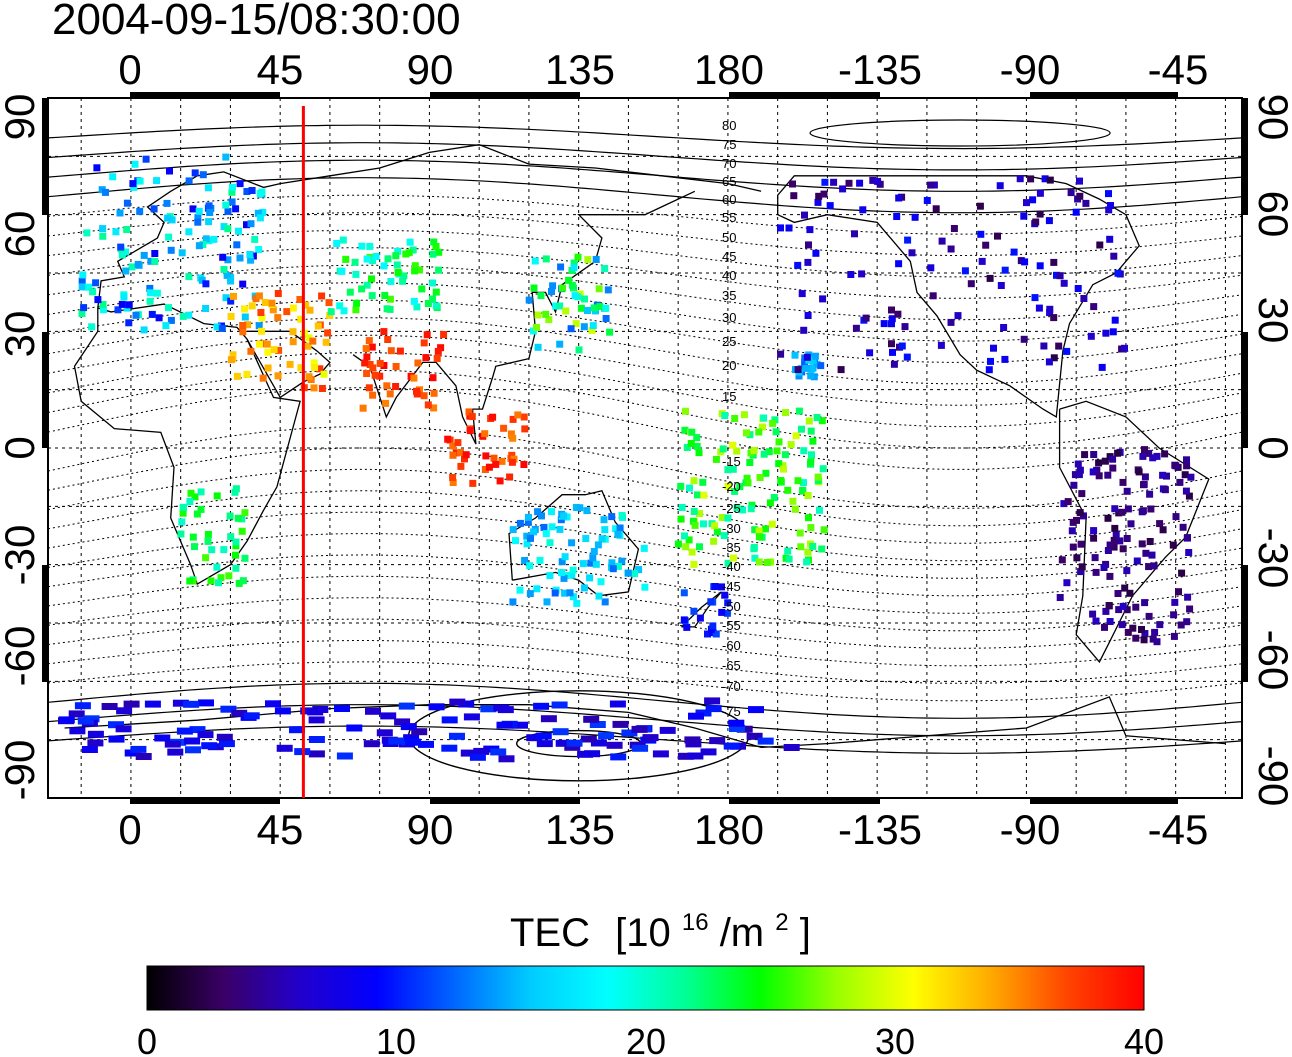 The width and height of the screenshot is (1292, 1057). I want to click on contour-label: 15, so click(729, 396).